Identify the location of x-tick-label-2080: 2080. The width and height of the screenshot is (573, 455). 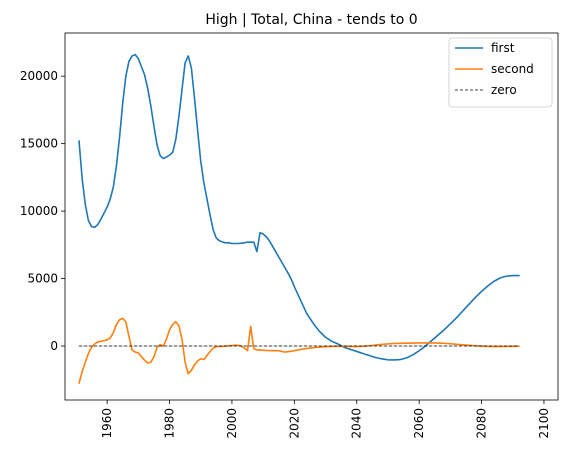
(482, 423).